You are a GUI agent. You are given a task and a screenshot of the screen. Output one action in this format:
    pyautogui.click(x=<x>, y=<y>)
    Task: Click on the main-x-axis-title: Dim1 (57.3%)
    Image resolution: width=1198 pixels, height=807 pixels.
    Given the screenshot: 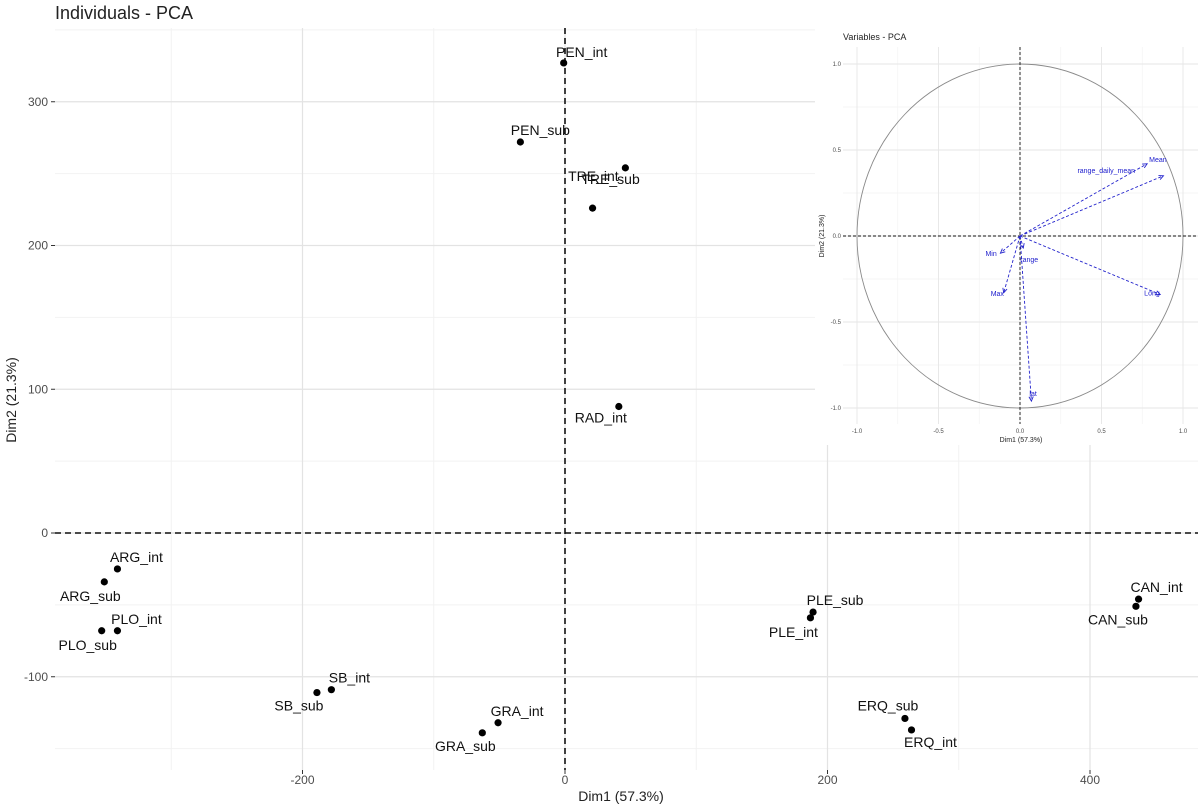 What is the action you would take?
    pyautogui.click(x=621, y=796)
    